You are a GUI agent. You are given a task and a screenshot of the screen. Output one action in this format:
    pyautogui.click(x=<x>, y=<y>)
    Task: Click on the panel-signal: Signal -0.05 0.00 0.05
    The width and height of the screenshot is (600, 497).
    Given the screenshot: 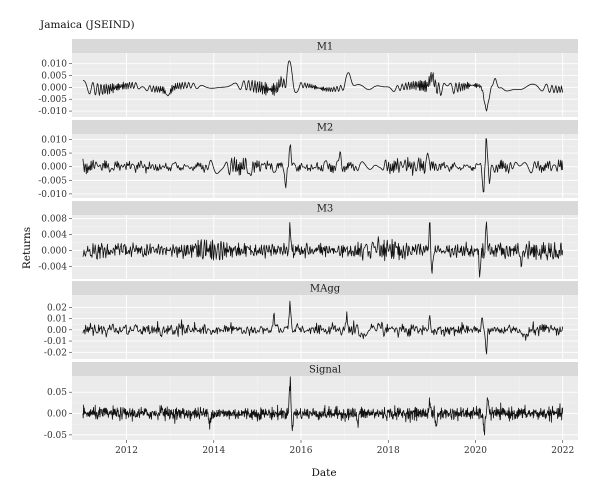 What is the action you would take?
    pyautogui.click(x=311, y=401)
    